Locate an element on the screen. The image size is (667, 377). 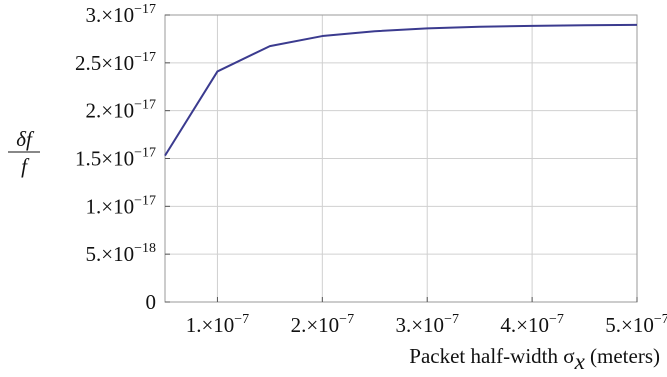
y-tick-label: 1.5×10⁻¹⁷ is located at coordinates (115, 158).